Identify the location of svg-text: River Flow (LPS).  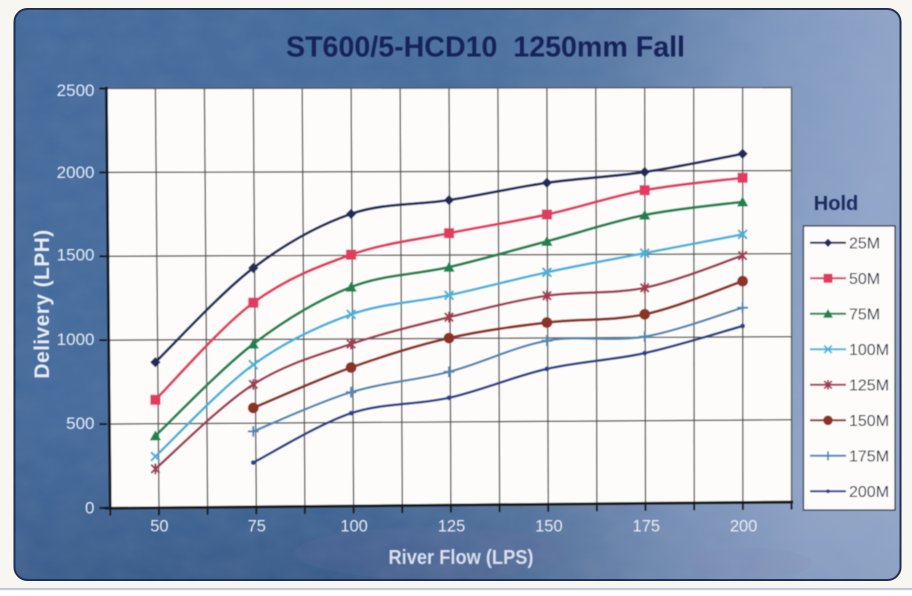
(461, 558).